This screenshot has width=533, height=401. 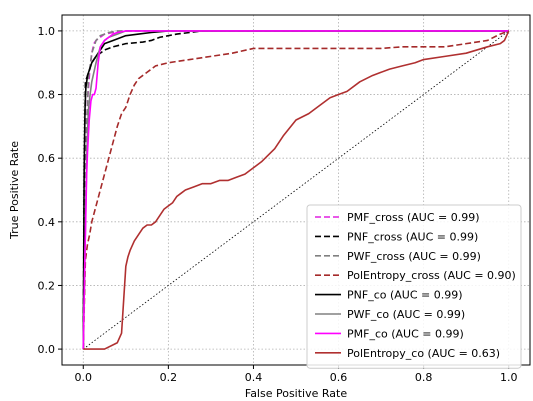 What do you see at coordinates (424, 377) in the screenshot?
I see `x-tick-label: 0.8` at bounding box center [424, 377].